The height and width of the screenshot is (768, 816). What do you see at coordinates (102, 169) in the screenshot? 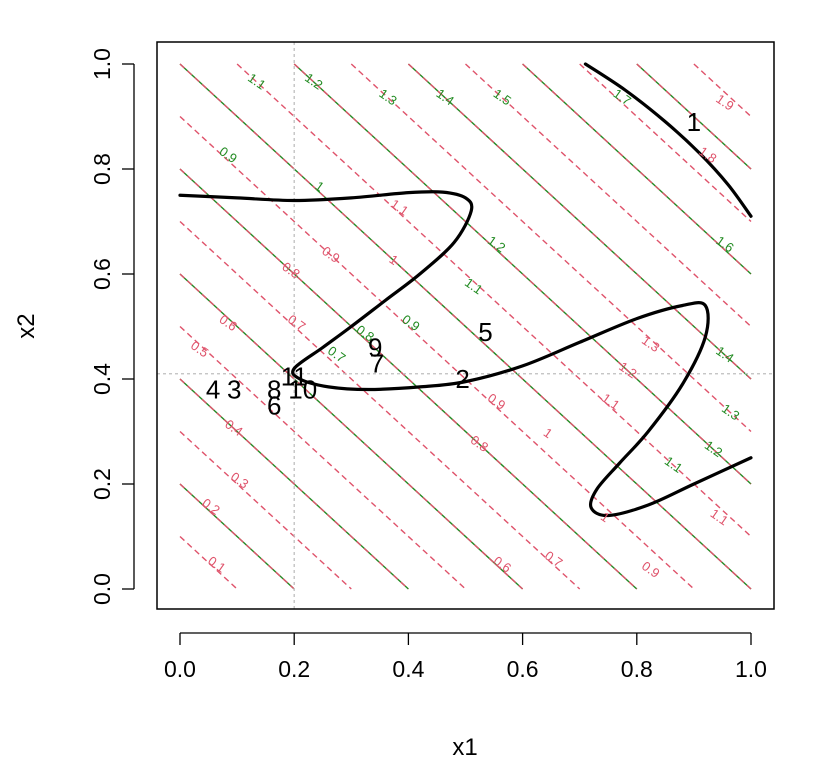
I see `y-tick-label-4: 0.8` at bounding box center [102, 169].